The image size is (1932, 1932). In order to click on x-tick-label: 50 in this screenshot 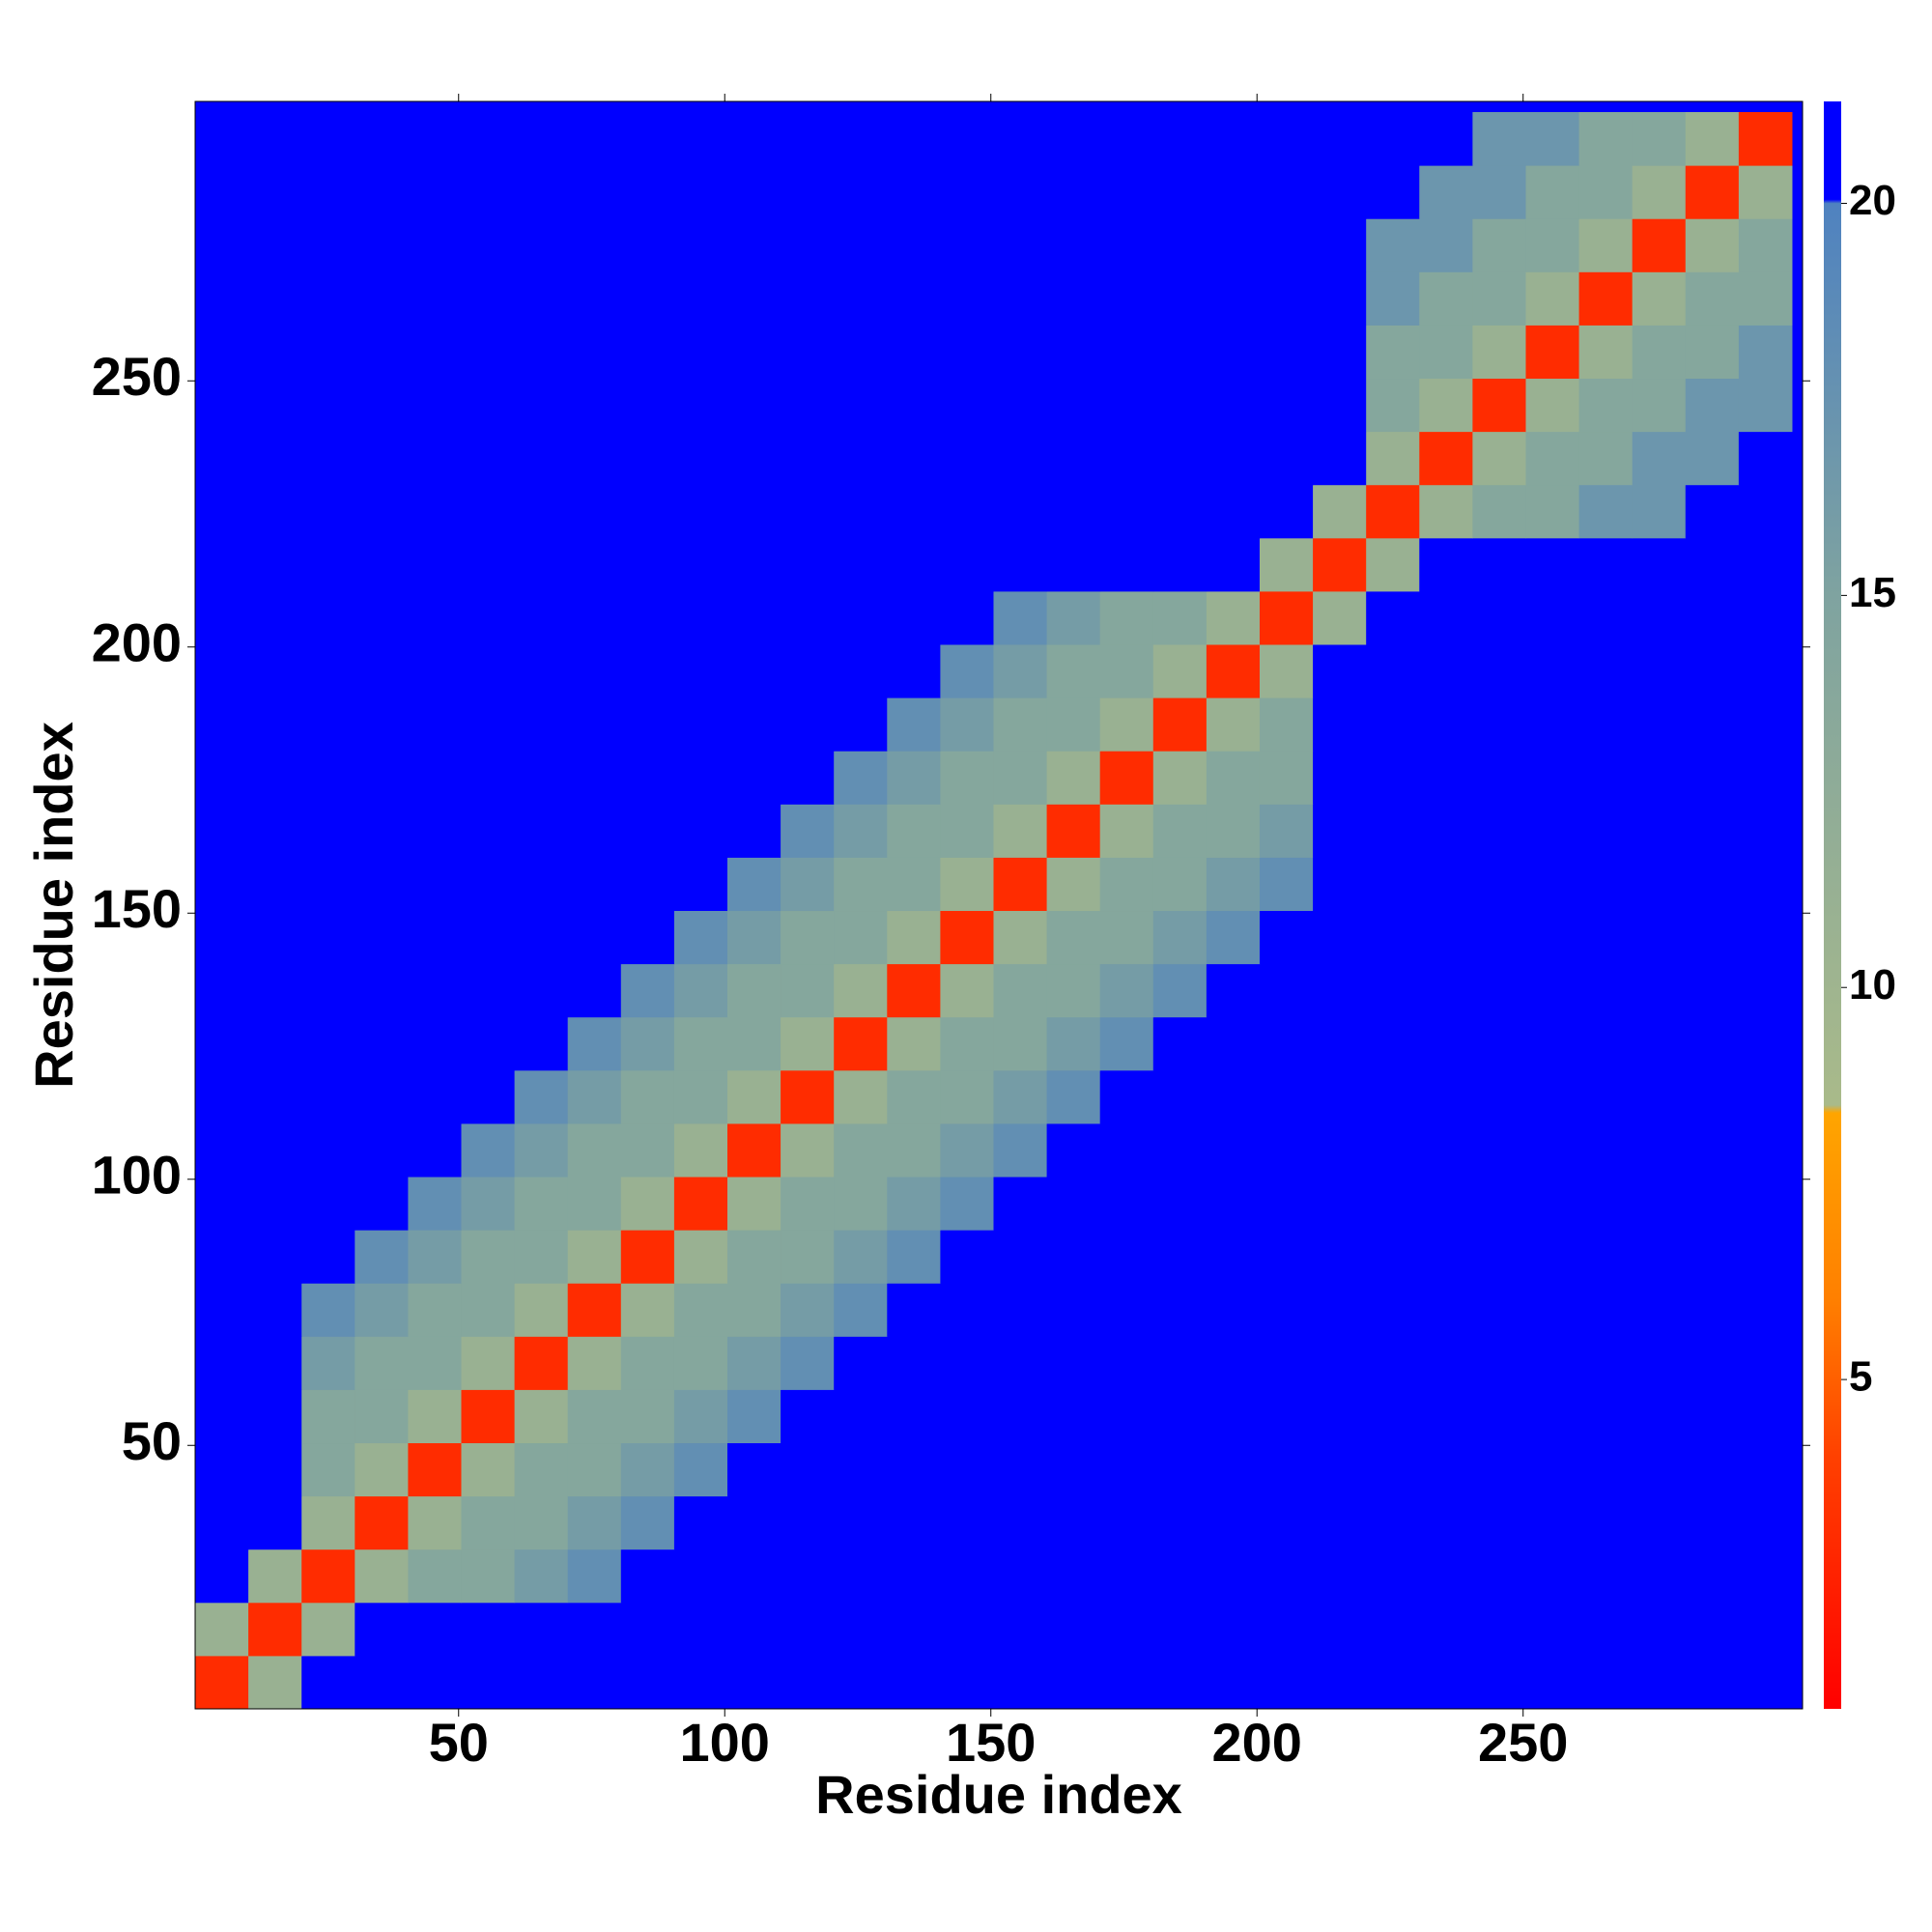, I will do `click(459, 1742)`.